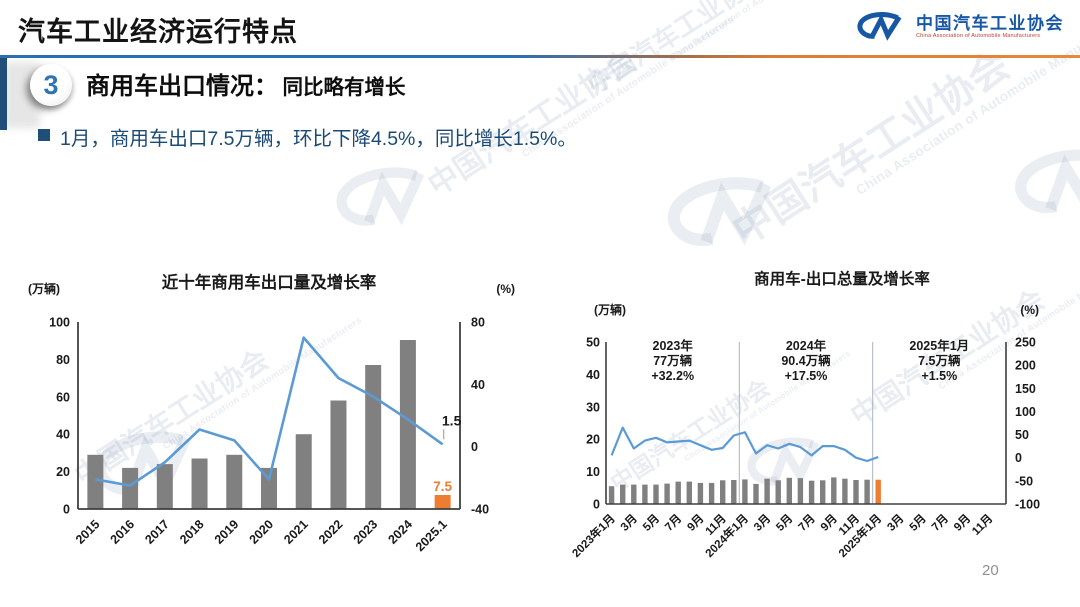 This screenshot has height=607, width=1080. What do you see at coordinates (192, 532) in the screenshot?
I see `svg-text: 2018` at bounding box center [192, 532].